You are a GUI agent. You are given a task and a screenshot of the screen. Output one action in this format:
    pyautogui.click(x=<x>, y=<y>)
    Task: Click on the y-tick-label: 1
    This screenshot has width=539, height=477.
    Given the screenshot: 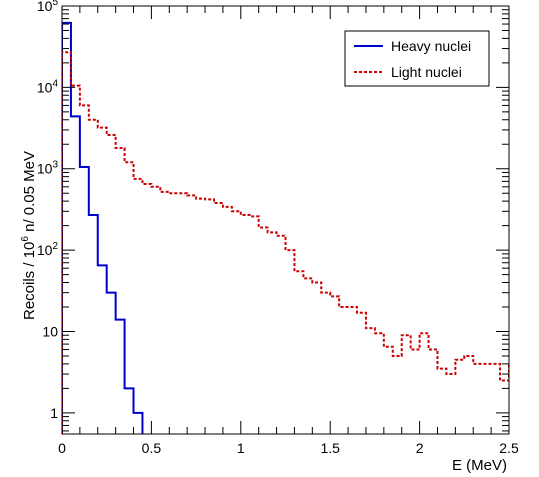 What is the action you would take?
    pyautogui.click(x=54, y=413)
    